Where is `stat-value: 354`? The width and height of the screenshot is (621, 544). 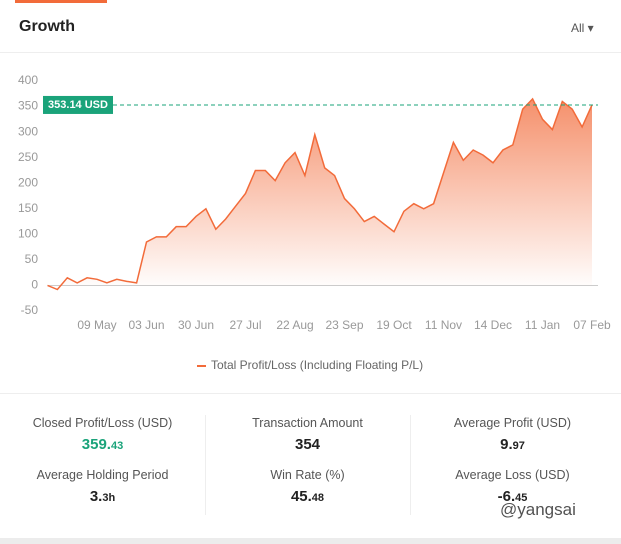 stat-value: 354 is located at coordinates (307, 444).